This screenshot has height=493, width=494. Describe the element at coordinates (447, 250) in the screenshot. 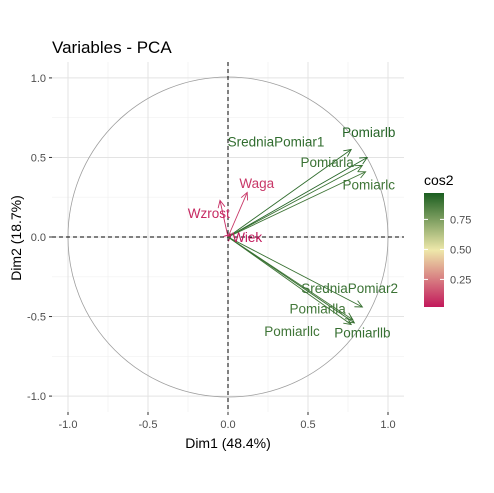

I see `legend-ticks: 0.25 0.50 0.75` at that location.